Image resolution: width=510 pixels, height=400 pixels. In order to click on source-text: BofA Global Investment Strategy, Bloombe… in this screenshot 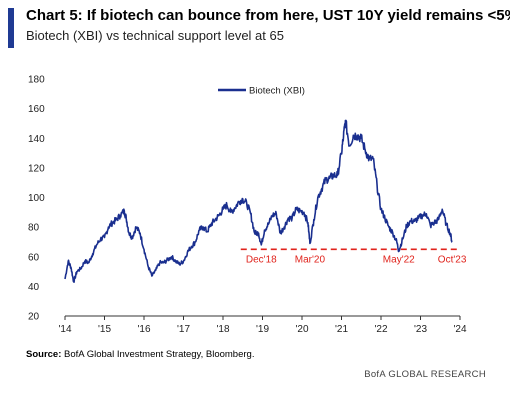, I will do `click(158, 354)`.